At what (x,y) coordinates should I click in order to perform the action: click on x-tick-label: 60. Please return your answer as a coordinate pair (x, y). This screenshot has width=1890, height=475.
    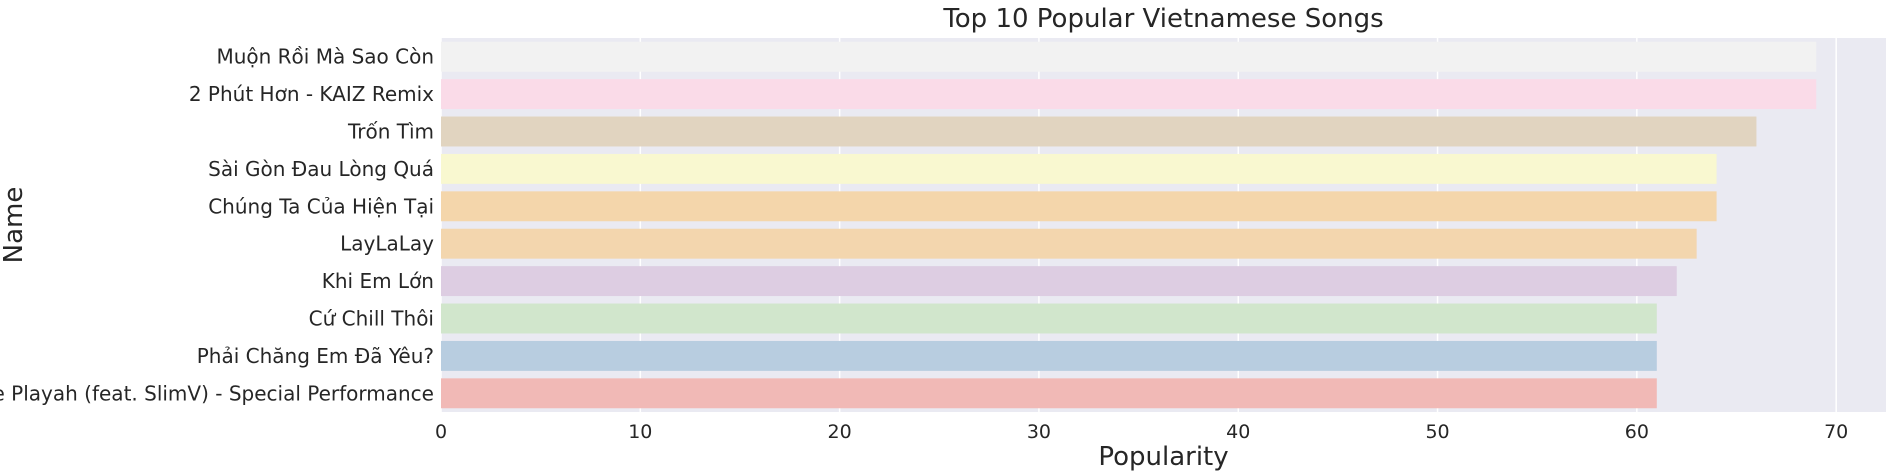
    Looking at the image, I should click on (1637, 432).